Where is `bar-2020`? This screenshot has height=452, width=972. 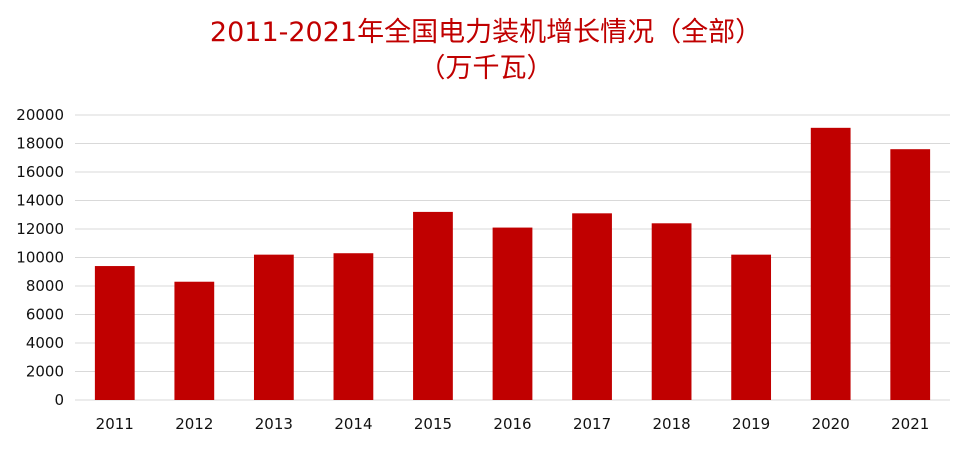 bar-2020 is located at coordinates (830, 263).